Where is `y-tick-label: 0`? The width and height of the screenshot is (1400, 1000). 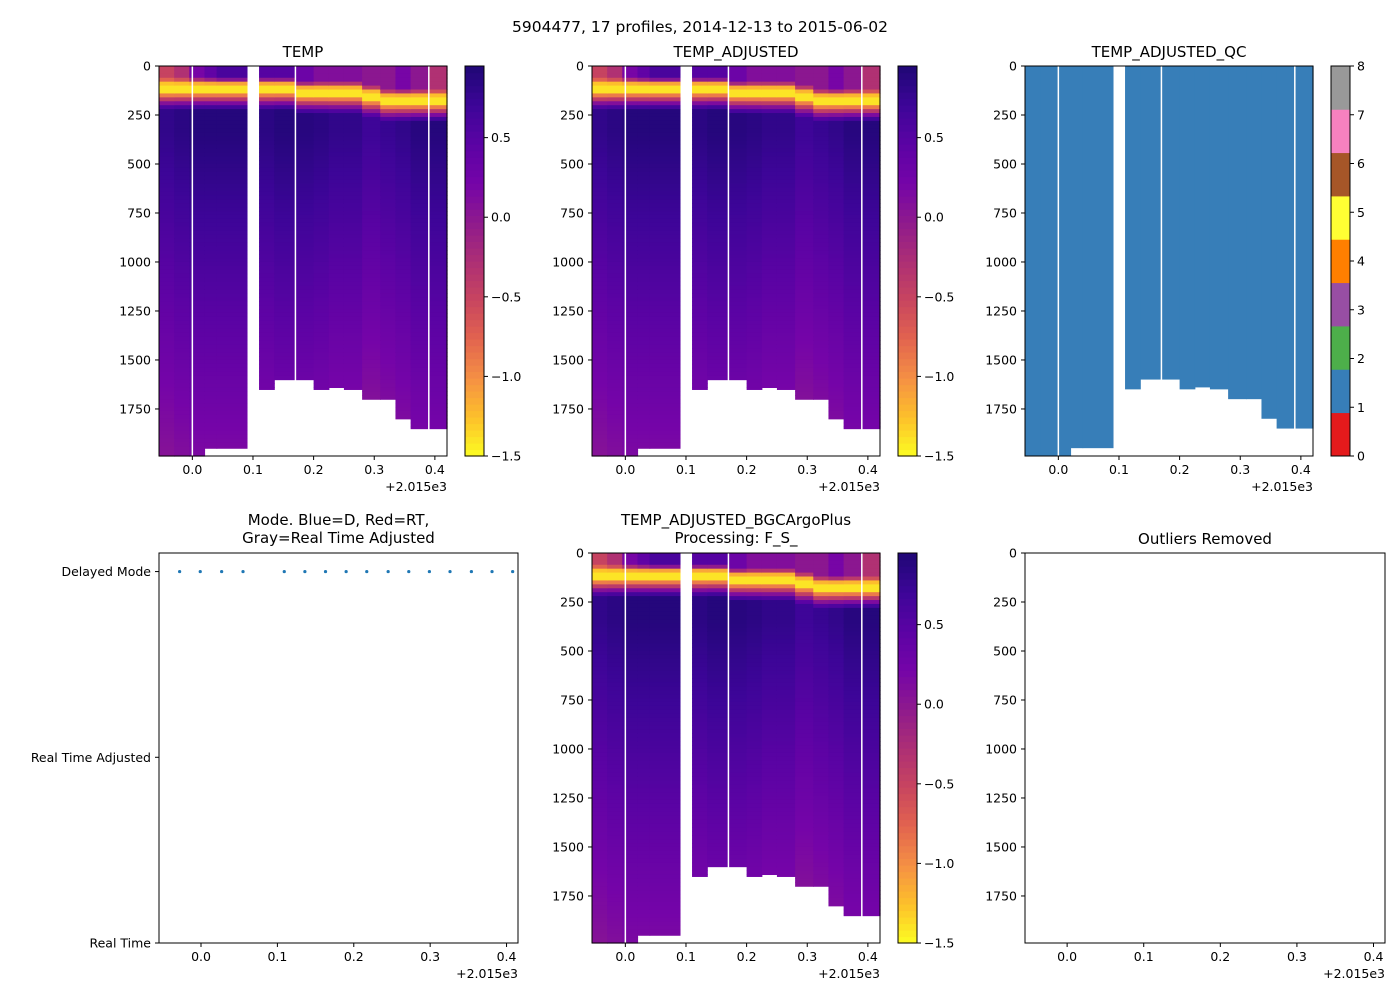
y-tick-label: 0 is located at coordinates (1013, 66).